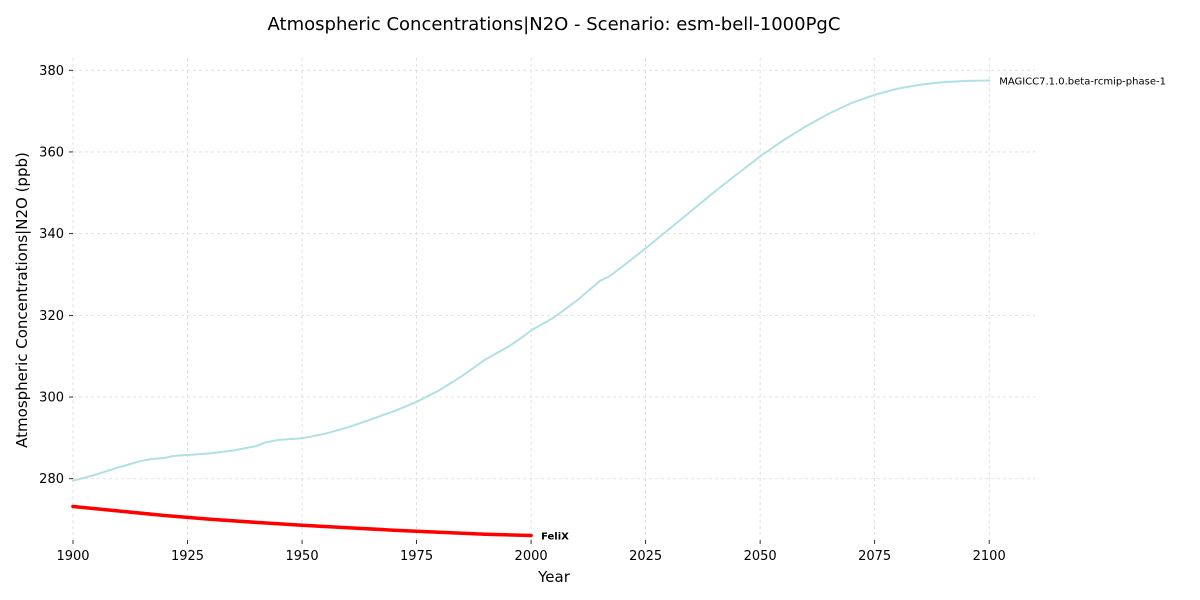  Describe the element at coordinates (554, 577) in the screenshot. I see `x-axis-label: Year` at that location.